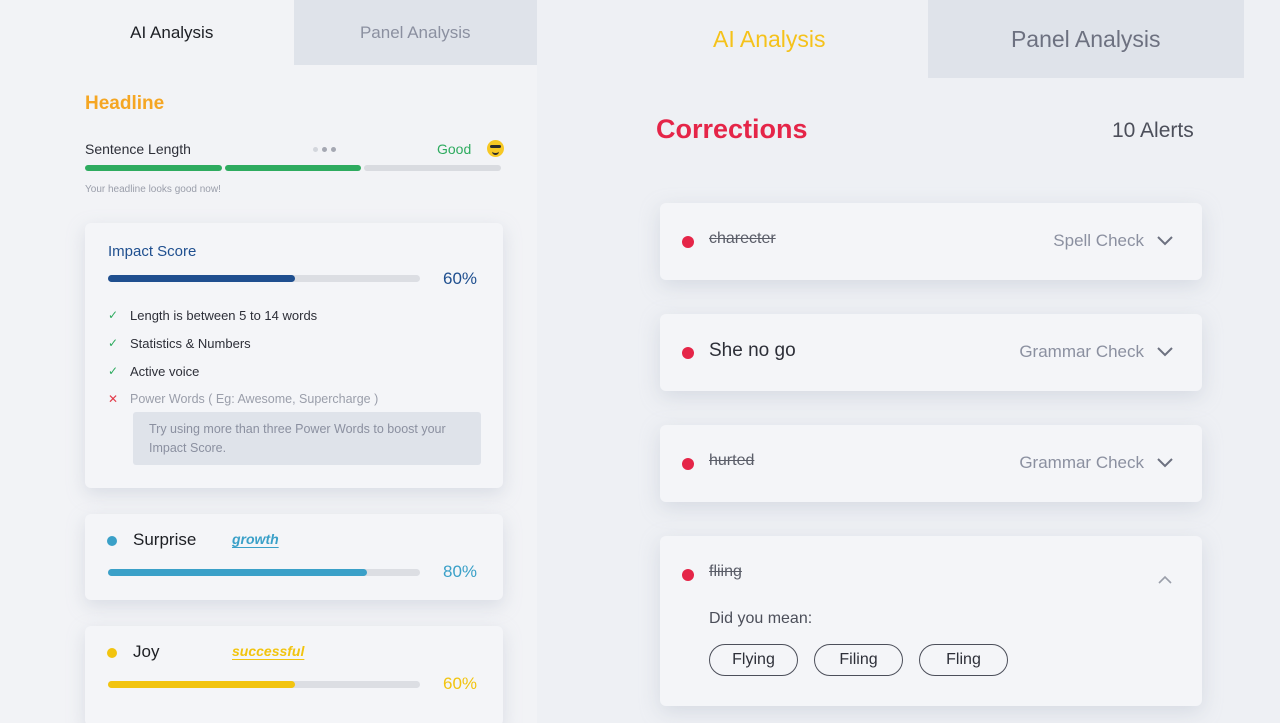 This screenshot has width=1280, height=723. I want to click on right-tab-bar: AI Analysis Panel Analysis, so click(927, 39).